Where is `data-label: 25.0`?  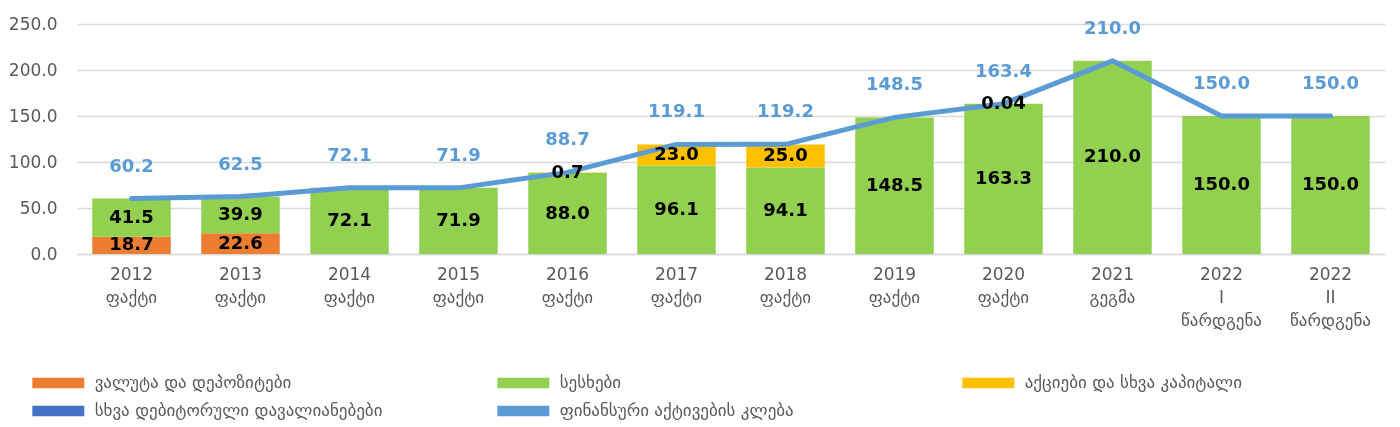 data-label: 25.0 is located at coordinates (785, 154).